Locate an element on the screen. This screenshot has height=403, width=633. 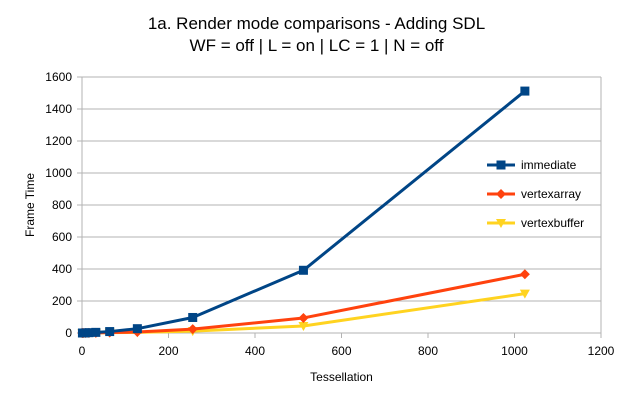
chart-subtitle: WF = off | L = on | LC = 1 | N = off is located at coordinates (316, 45).